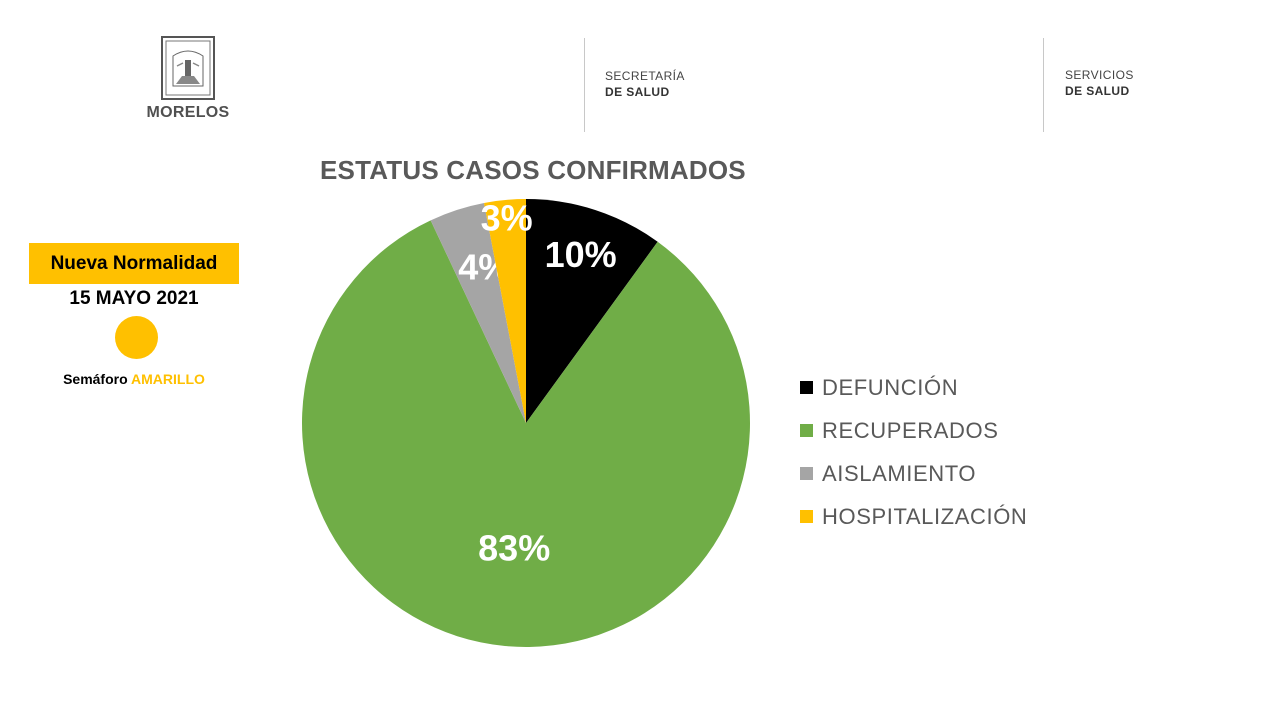  I want to click on logo-text: MORELOS, so click(188, 112).